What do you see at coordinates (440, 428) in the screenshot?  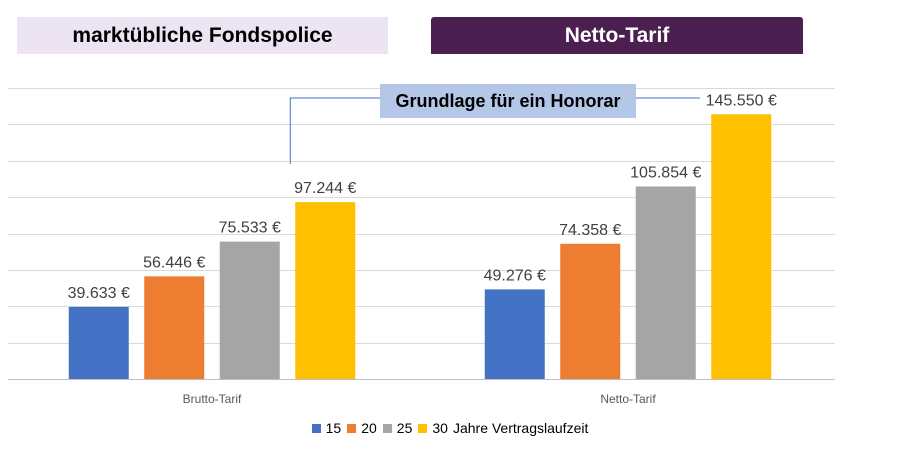 I see `legend-label-30: 30` at bounding box center [440, 428].